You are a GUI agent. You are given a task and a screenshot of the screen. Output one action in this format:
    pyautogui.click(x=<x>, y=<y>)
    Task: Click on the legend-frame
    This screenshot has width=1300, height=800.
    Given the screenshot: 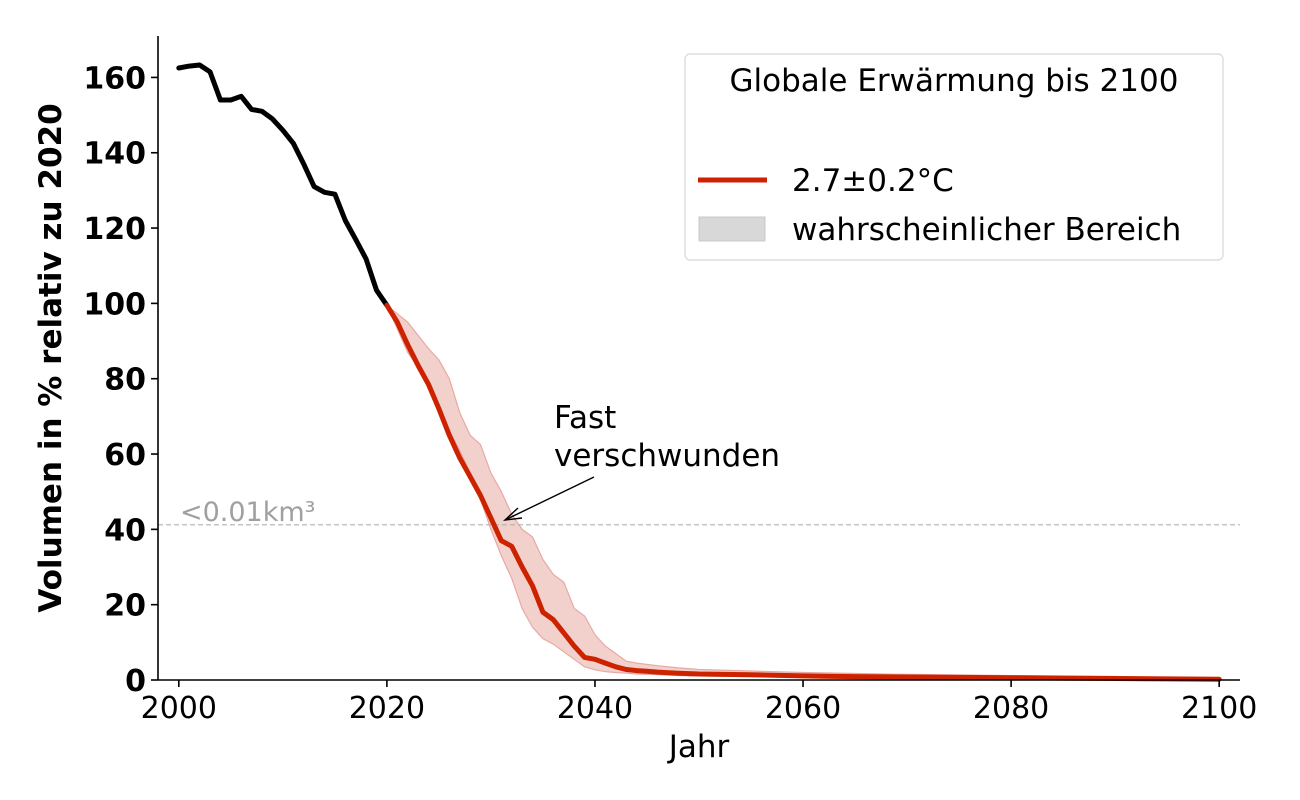 What is the action you would take?
    pyautogui.click(x=954, y=157)
    